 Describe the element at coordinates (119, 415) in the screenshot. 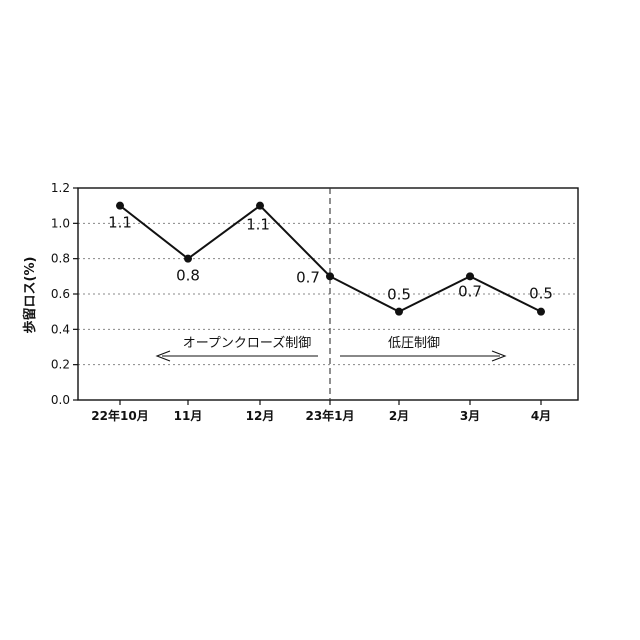

I see `x-tick-label: 22年10月` at that location.